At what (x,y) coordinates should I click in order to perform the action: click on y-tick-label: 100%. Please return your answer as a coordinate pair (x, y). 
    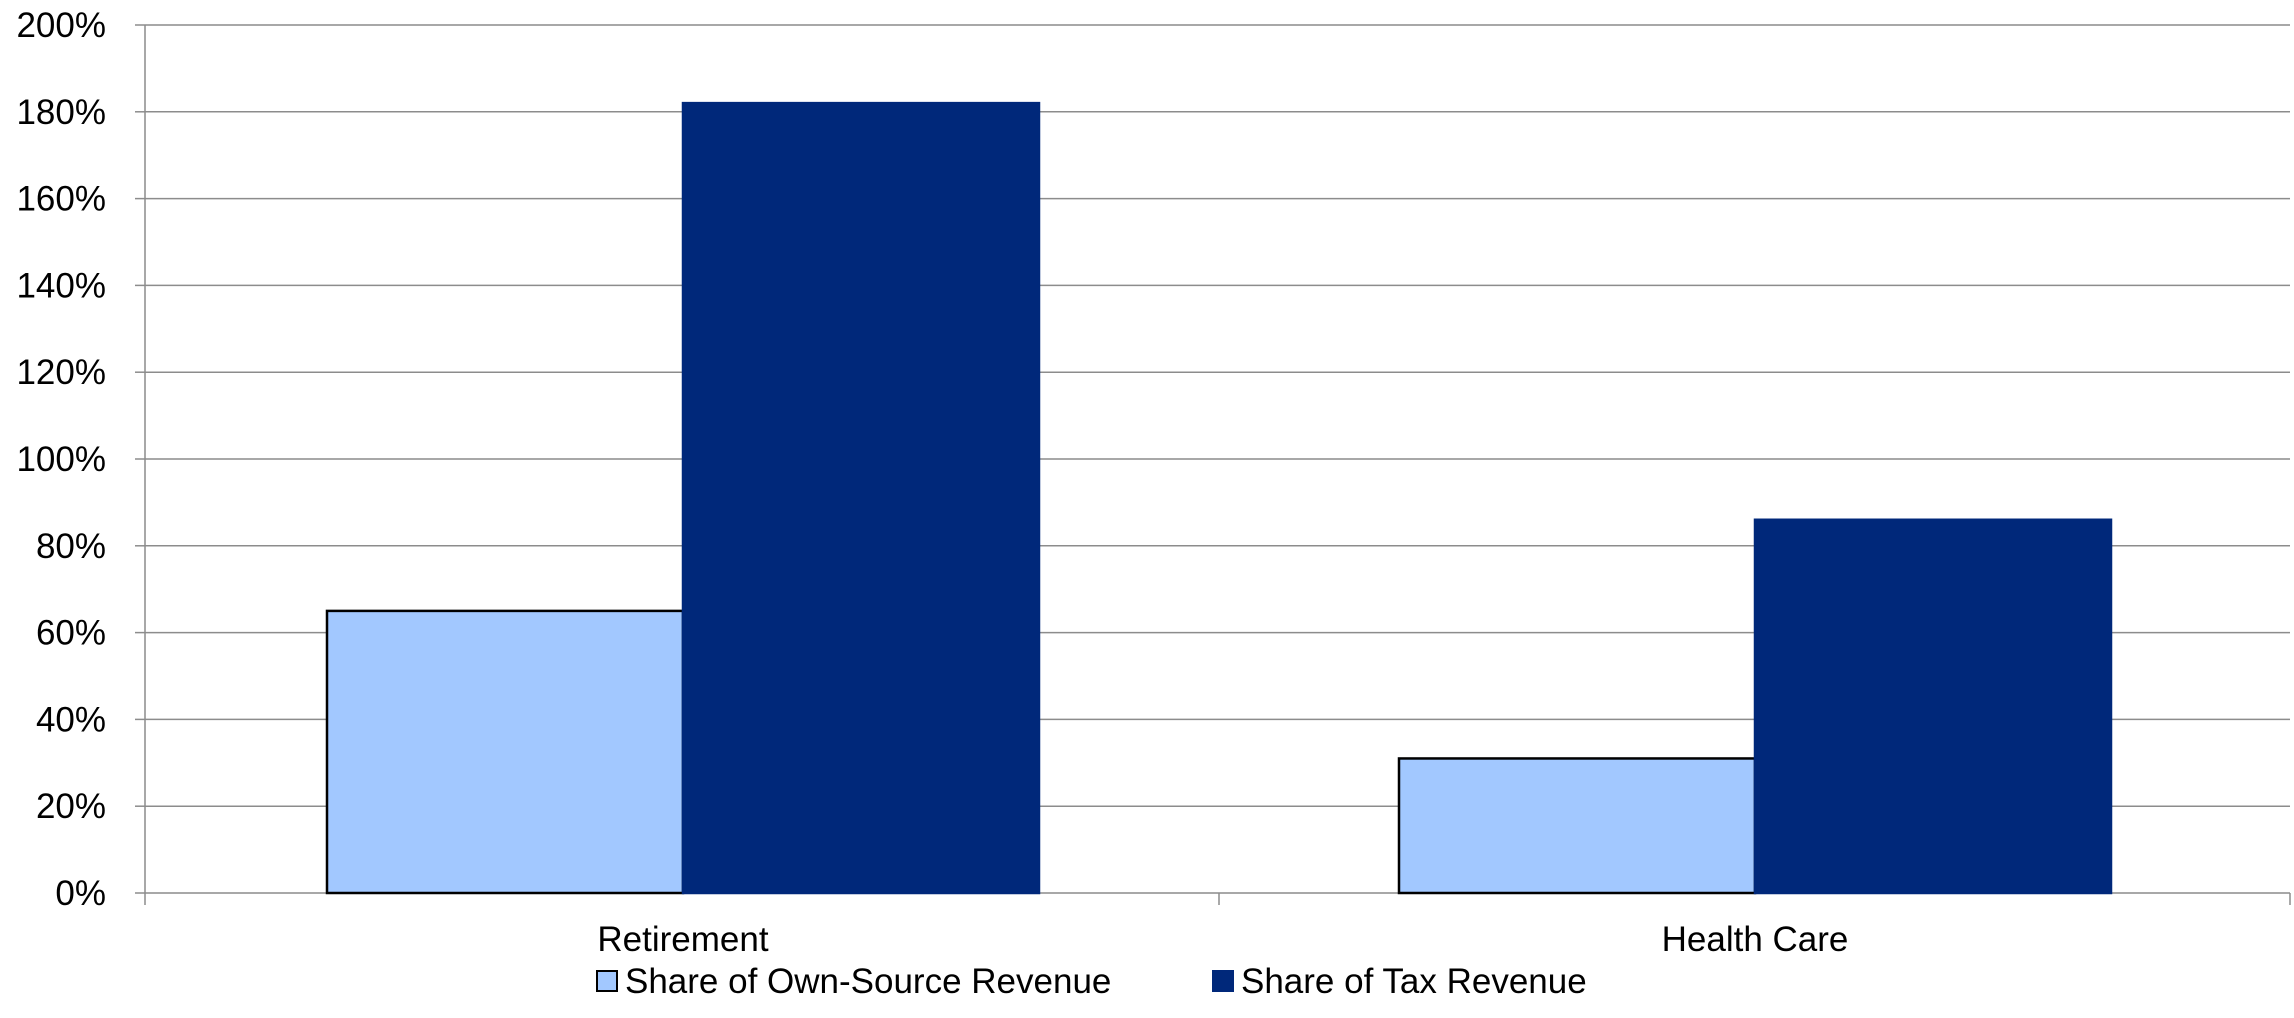
    Looking at the image, I should click on (61, 459).